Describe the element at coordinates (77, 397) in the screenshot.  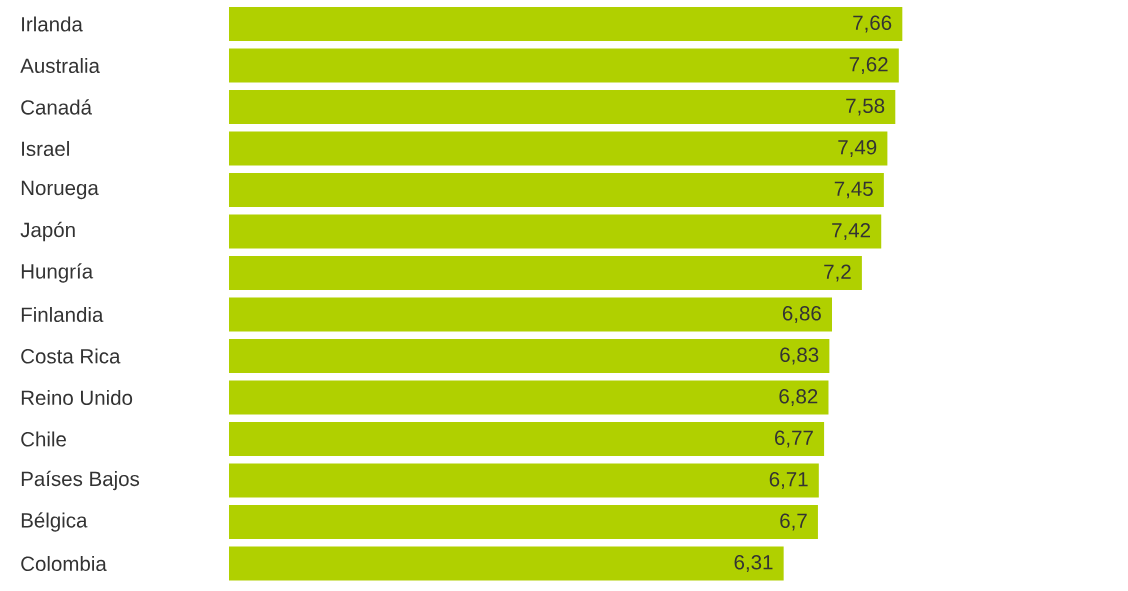
I see `y-tick-label: Reino Unido` at that location.